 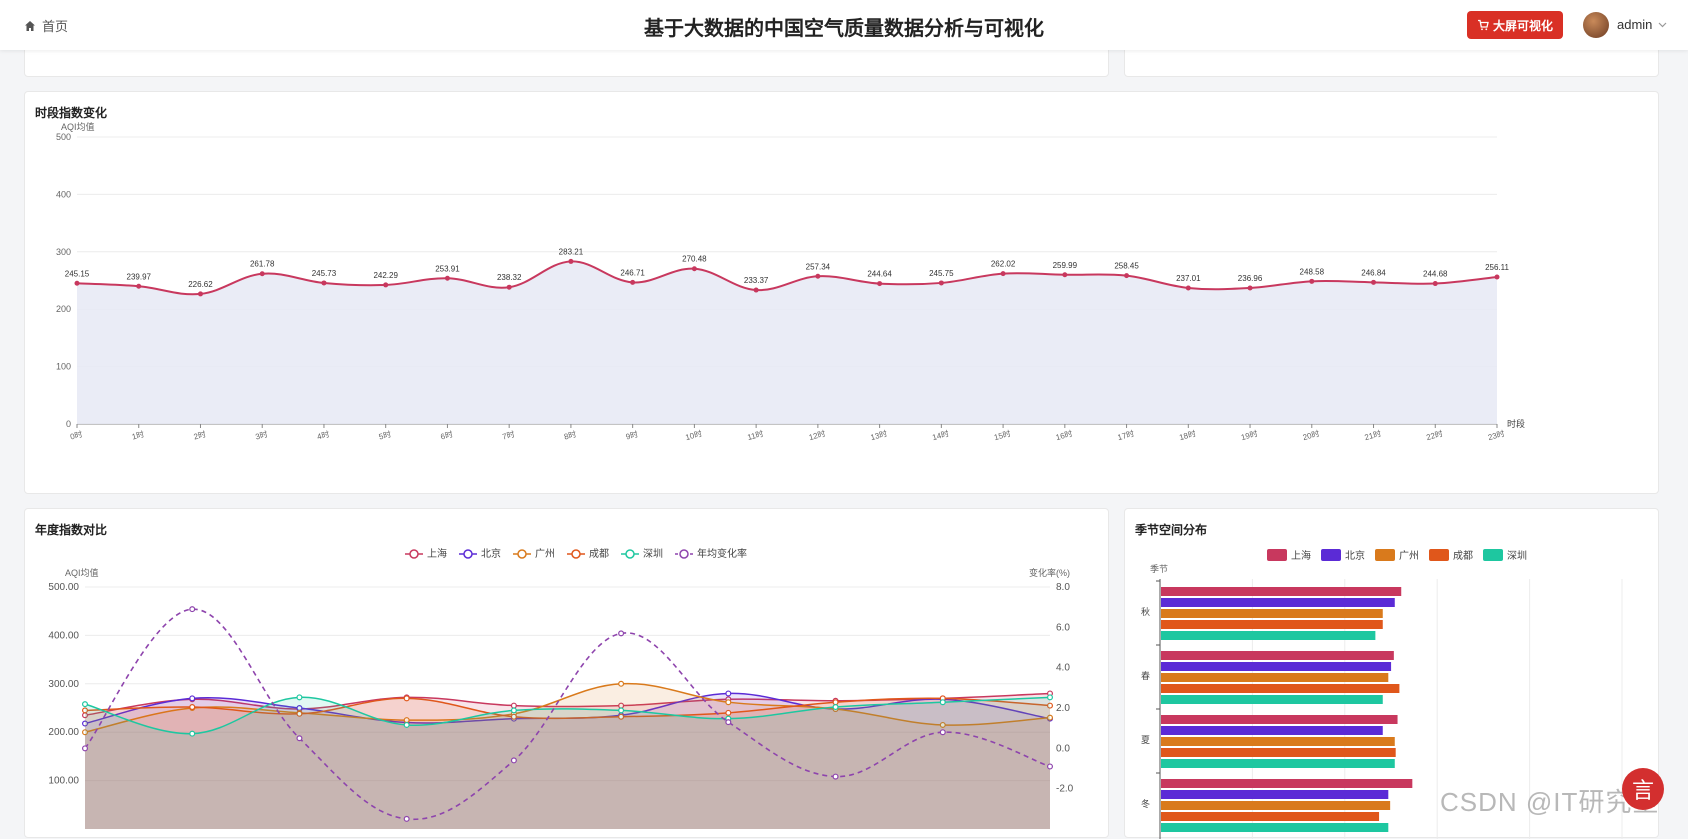 What do you see at coordinates (1596, 25) in the screenshot?
I see `avatar` at bounding box center [1596, 25].